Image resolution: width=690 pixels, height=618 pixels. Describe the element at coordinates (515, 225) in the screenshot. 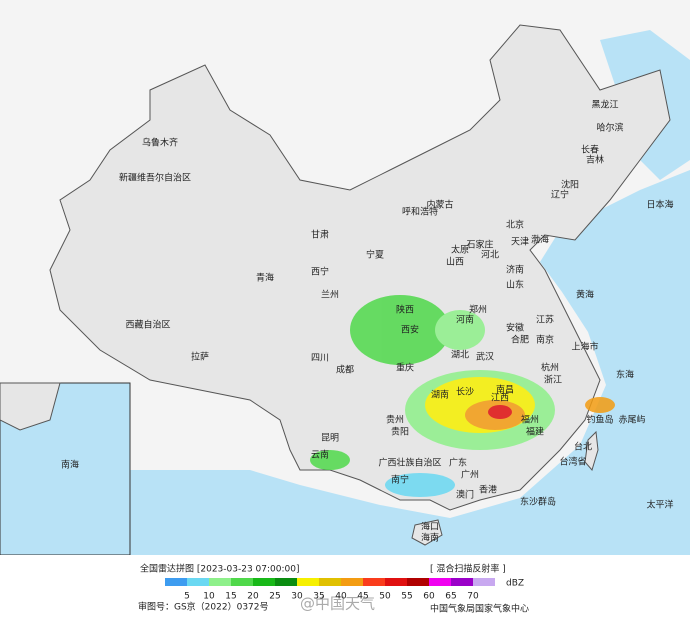

I see `place-label: 北京` at that location.